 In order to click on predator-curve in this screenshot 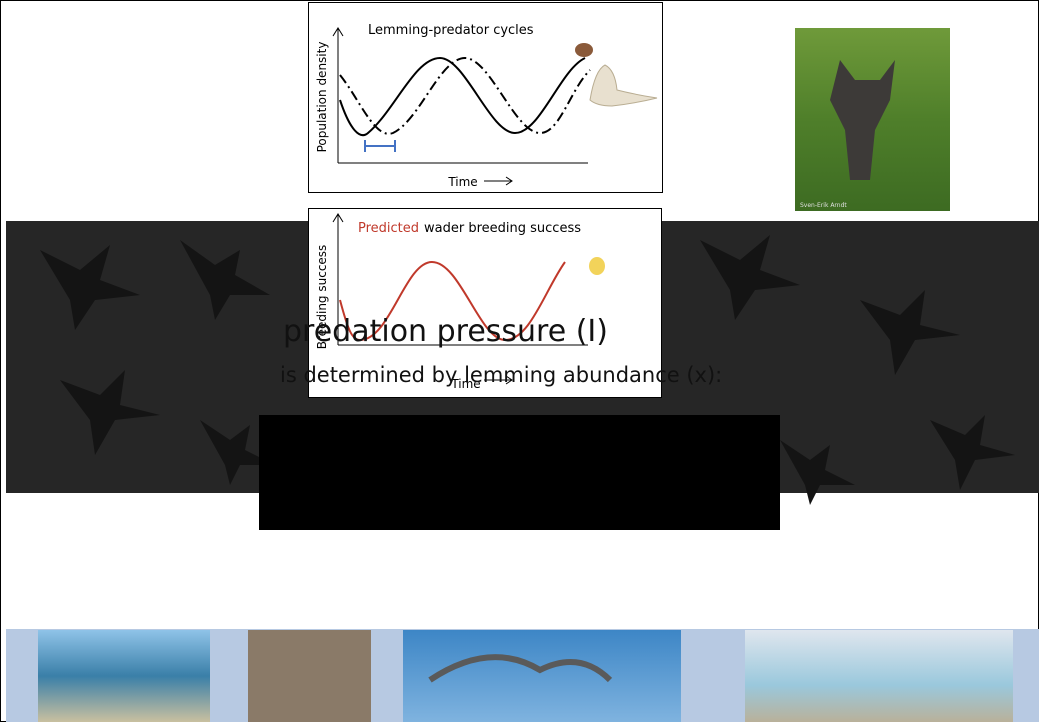, I will do `click(462, 96)`.